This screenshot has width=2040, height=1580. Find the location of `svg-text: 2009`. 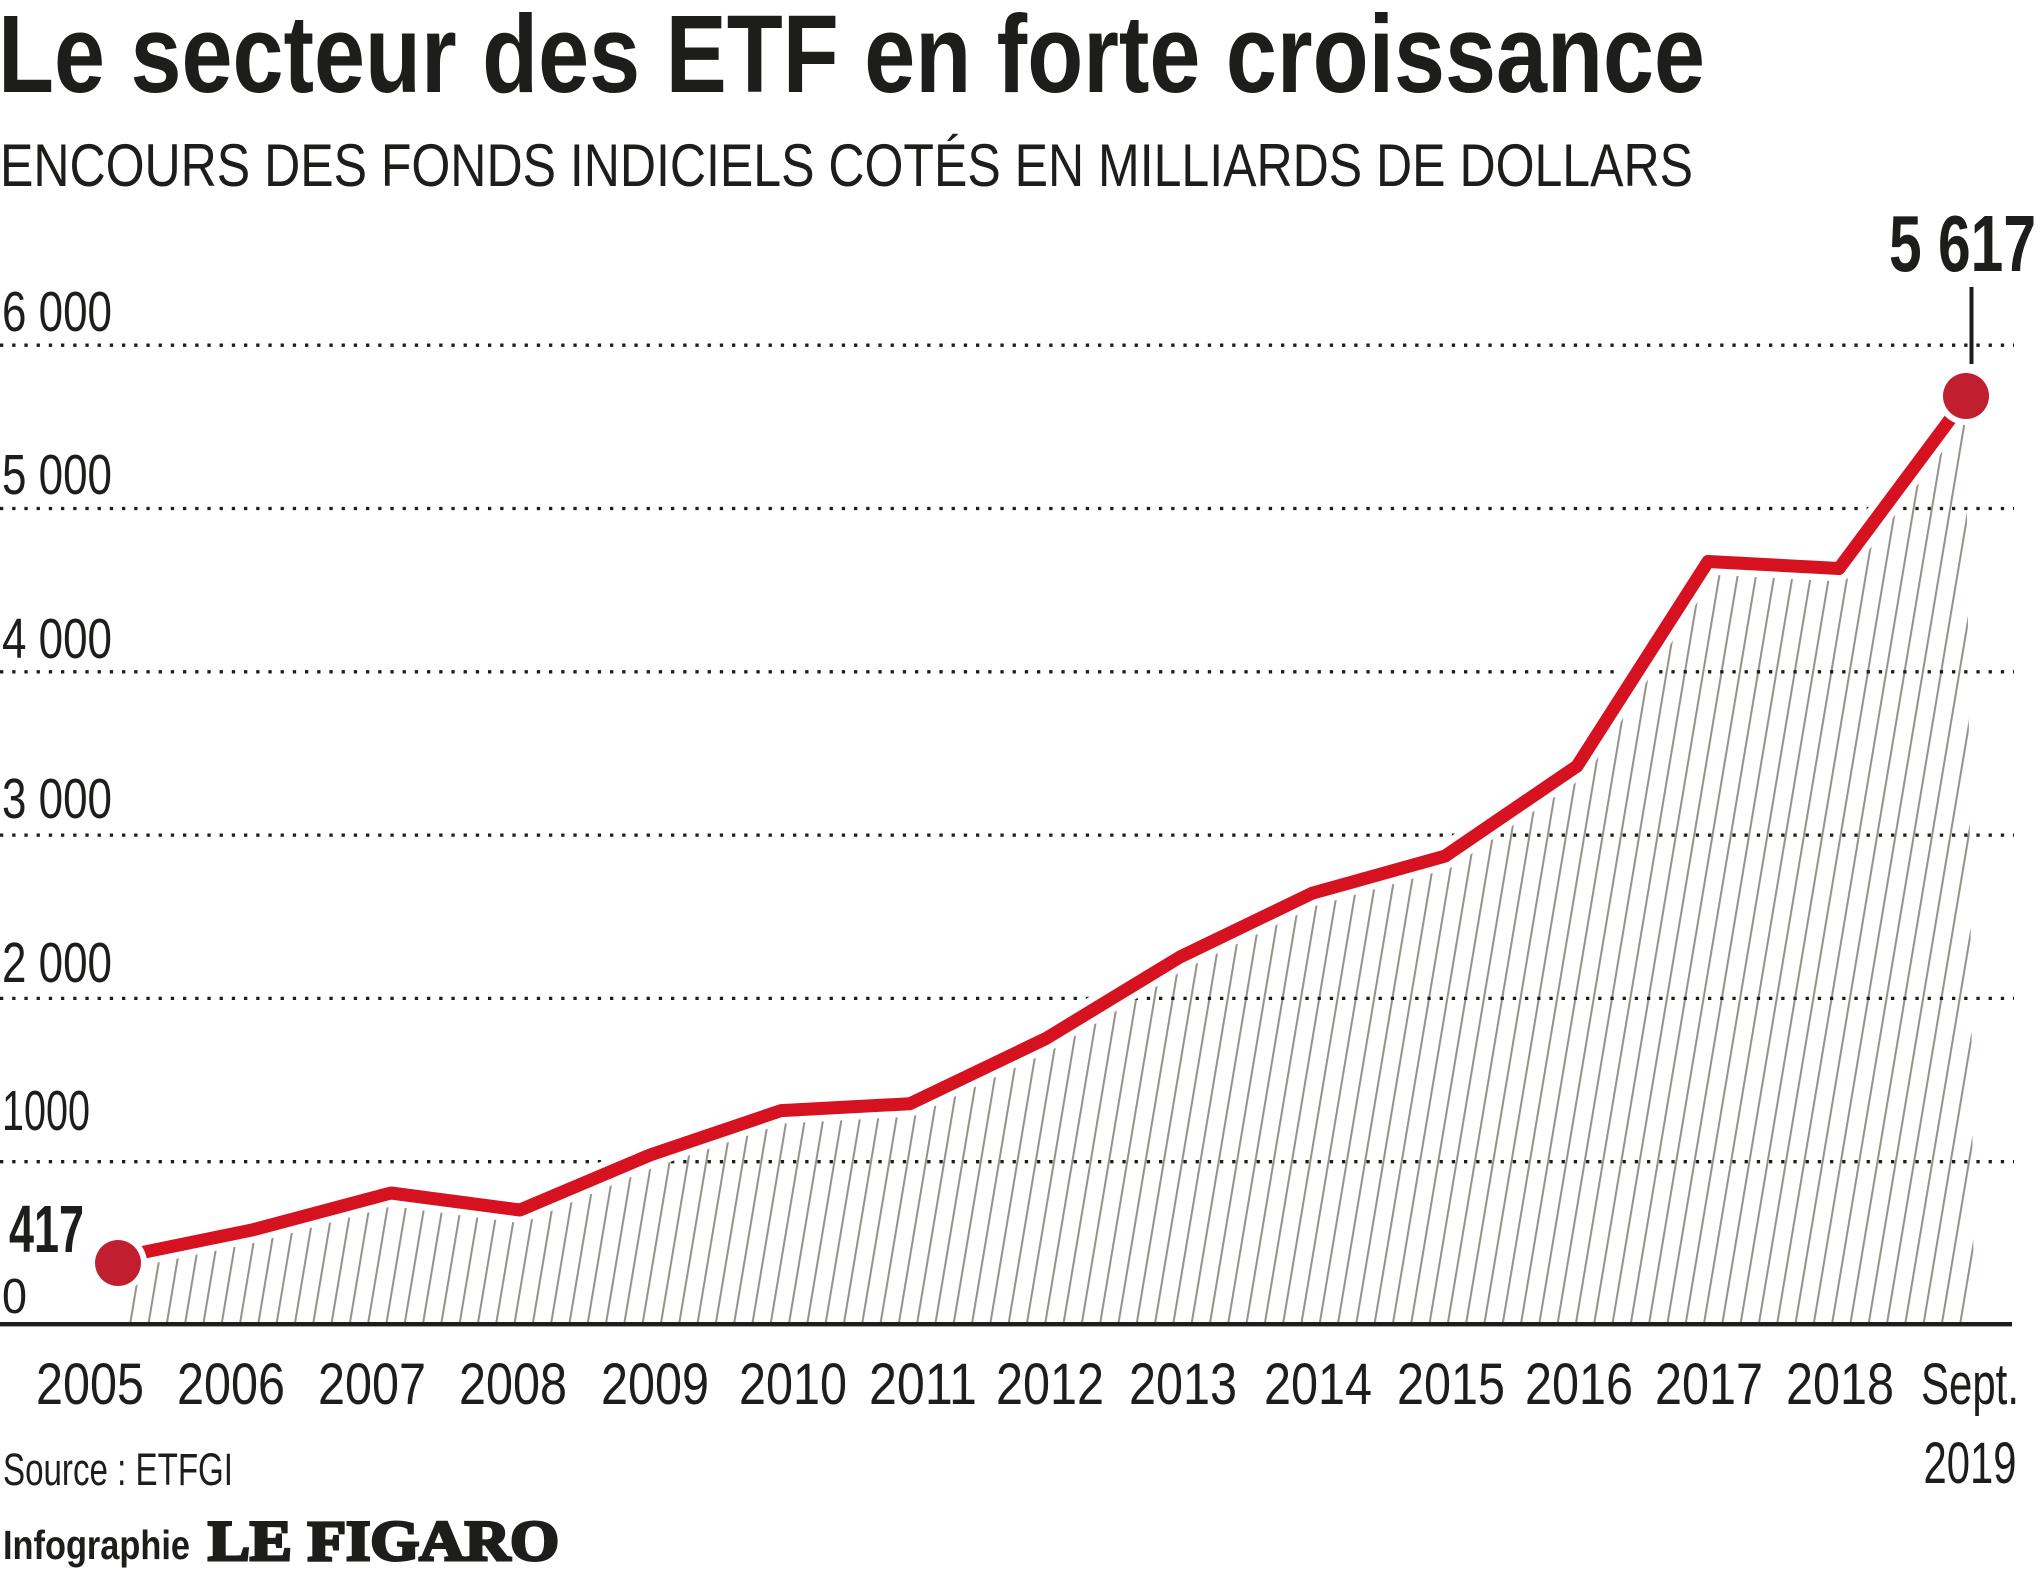

svg-text: 2009 is located at coordinates (655, 1384).